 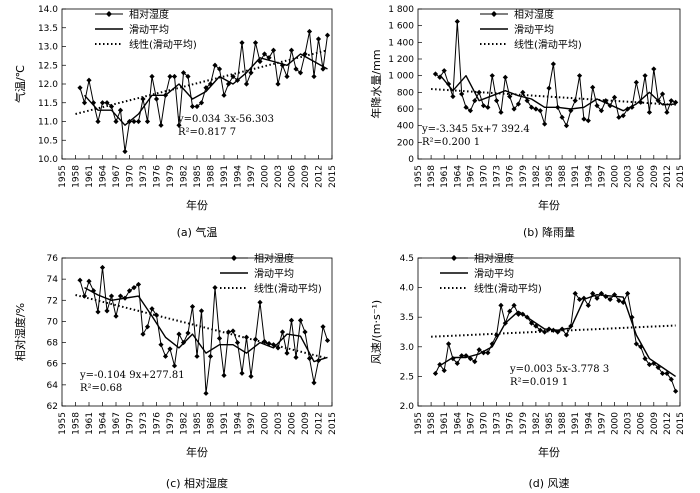 What do you see at coordinates (48, 29) in the screenshot?
I see `y-tick-label: 13.5` at bounding box center [48, 29].